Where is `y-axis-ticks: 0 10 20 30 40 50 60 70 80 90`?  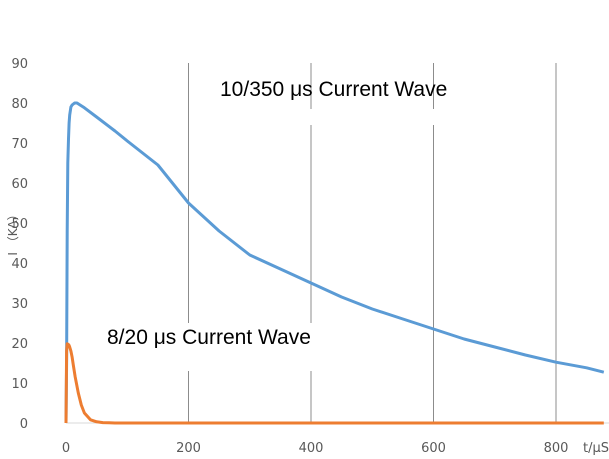
y-axis-ticks: 0 10 20 30 40 50 60 70 80 90 is located at coordinates (19, 244).